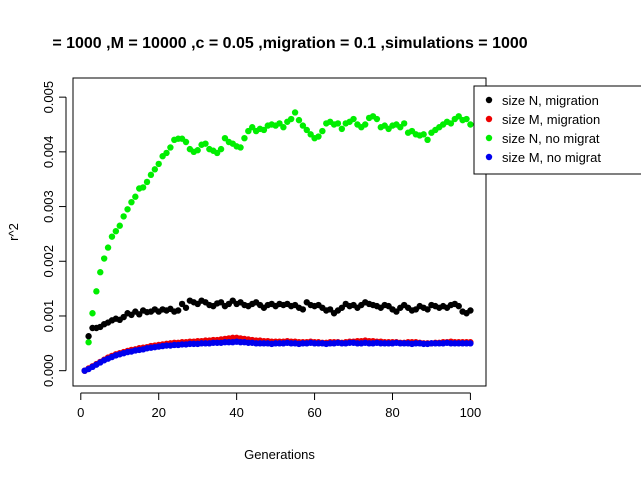  Describe the element at coordinates (279, 454) in the screenshot. I see `x-axis-label: Generations` at that location.